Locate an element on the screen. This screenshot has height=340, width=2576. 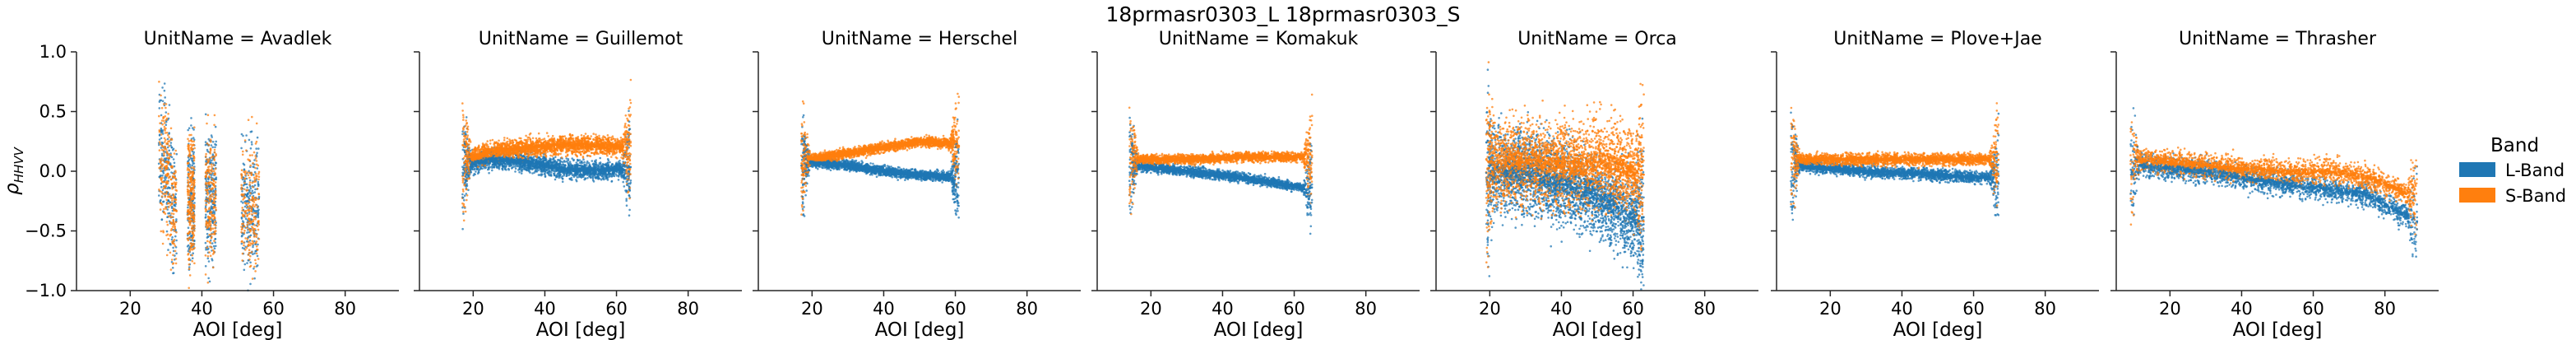
y-axis-label-sub: HHVV is located at coordinates (19, 164).